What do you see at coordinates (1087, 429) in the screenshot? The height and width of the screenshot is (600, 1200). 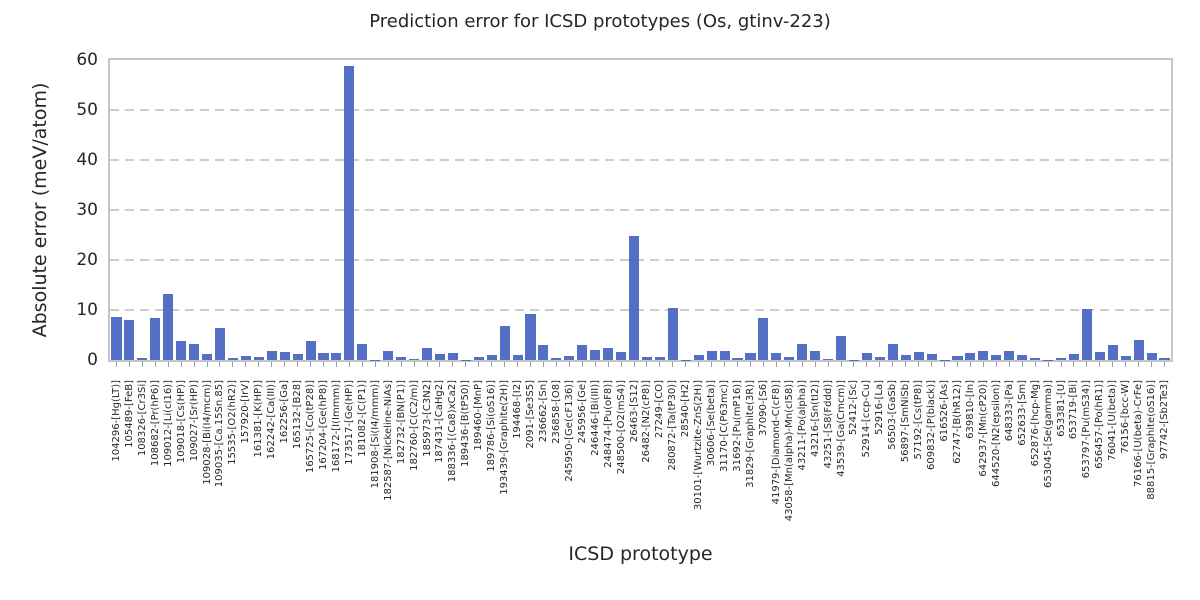 I see `x-tick-label: 653797-[Pu(mS34)]` at bounding box center [1087, 429].